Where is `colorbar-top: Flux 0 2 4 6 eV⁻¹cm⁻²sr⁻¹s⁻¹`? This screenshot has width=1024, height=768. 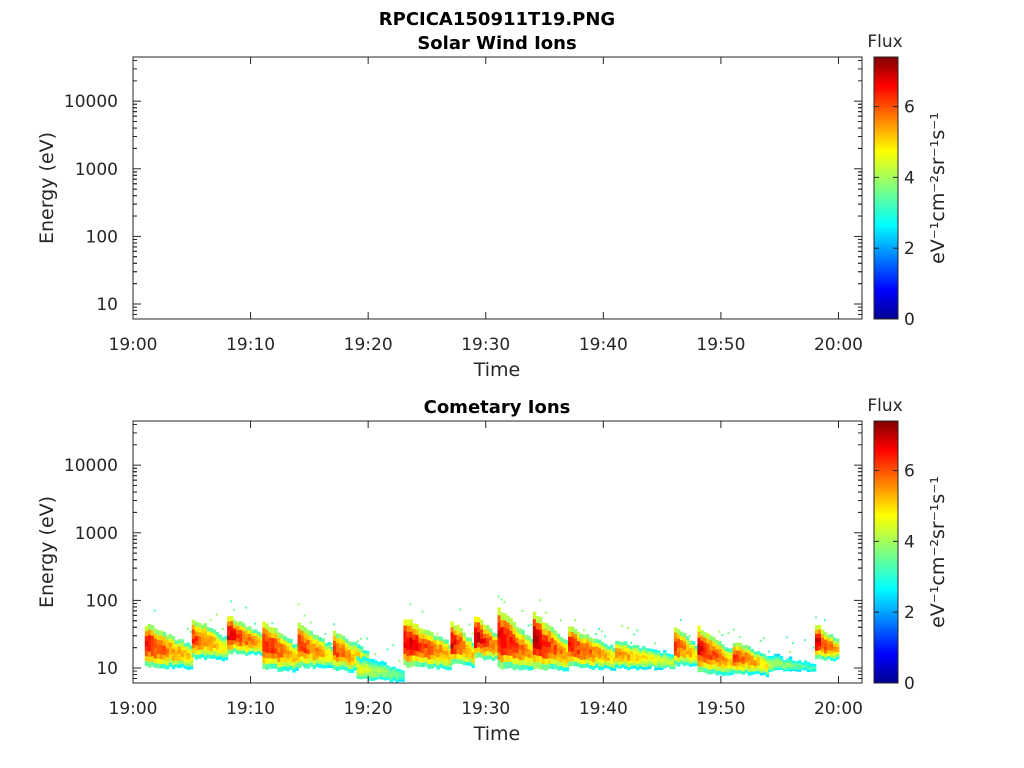
colorbar-top: Flux 0 2 4 6 eV⁻¹cm⁻²sr⁻¹s⁻¹ is located at coordinates (908, 181).